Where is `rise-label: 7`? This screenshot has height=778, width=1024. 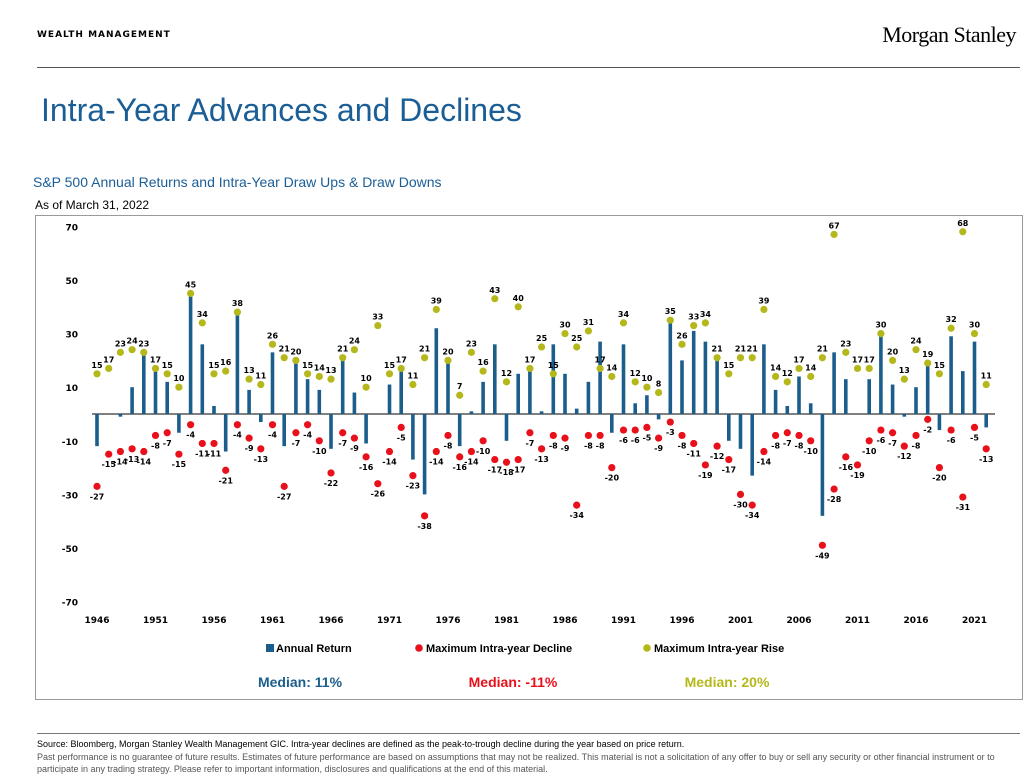
rise-label: 7 is located at coordinates (460, 386).